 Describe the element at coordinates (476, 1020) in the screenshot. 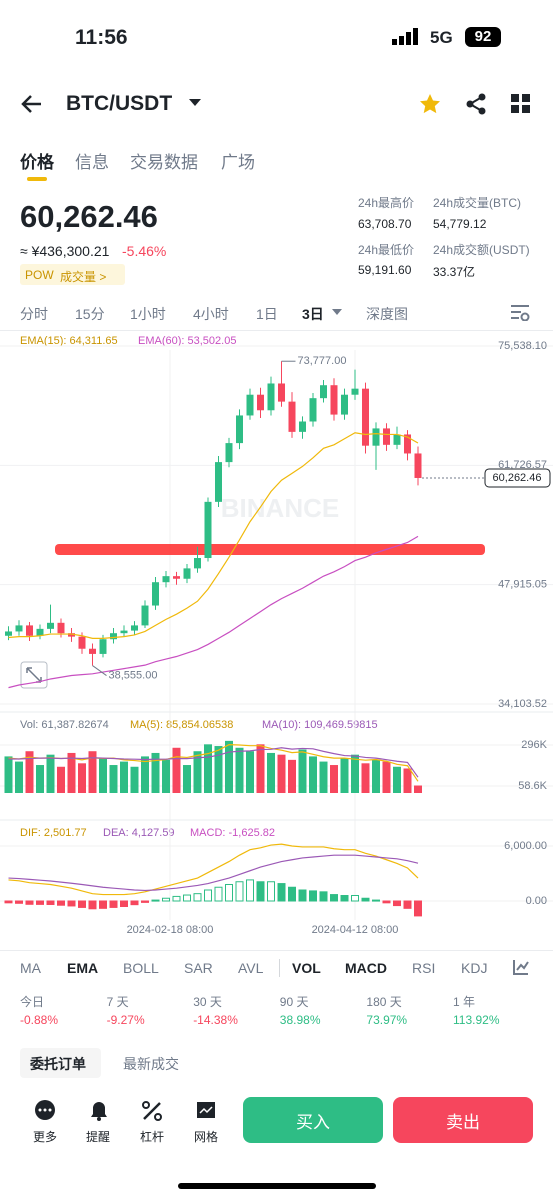

I see `period-value: 113.92%` at that location.